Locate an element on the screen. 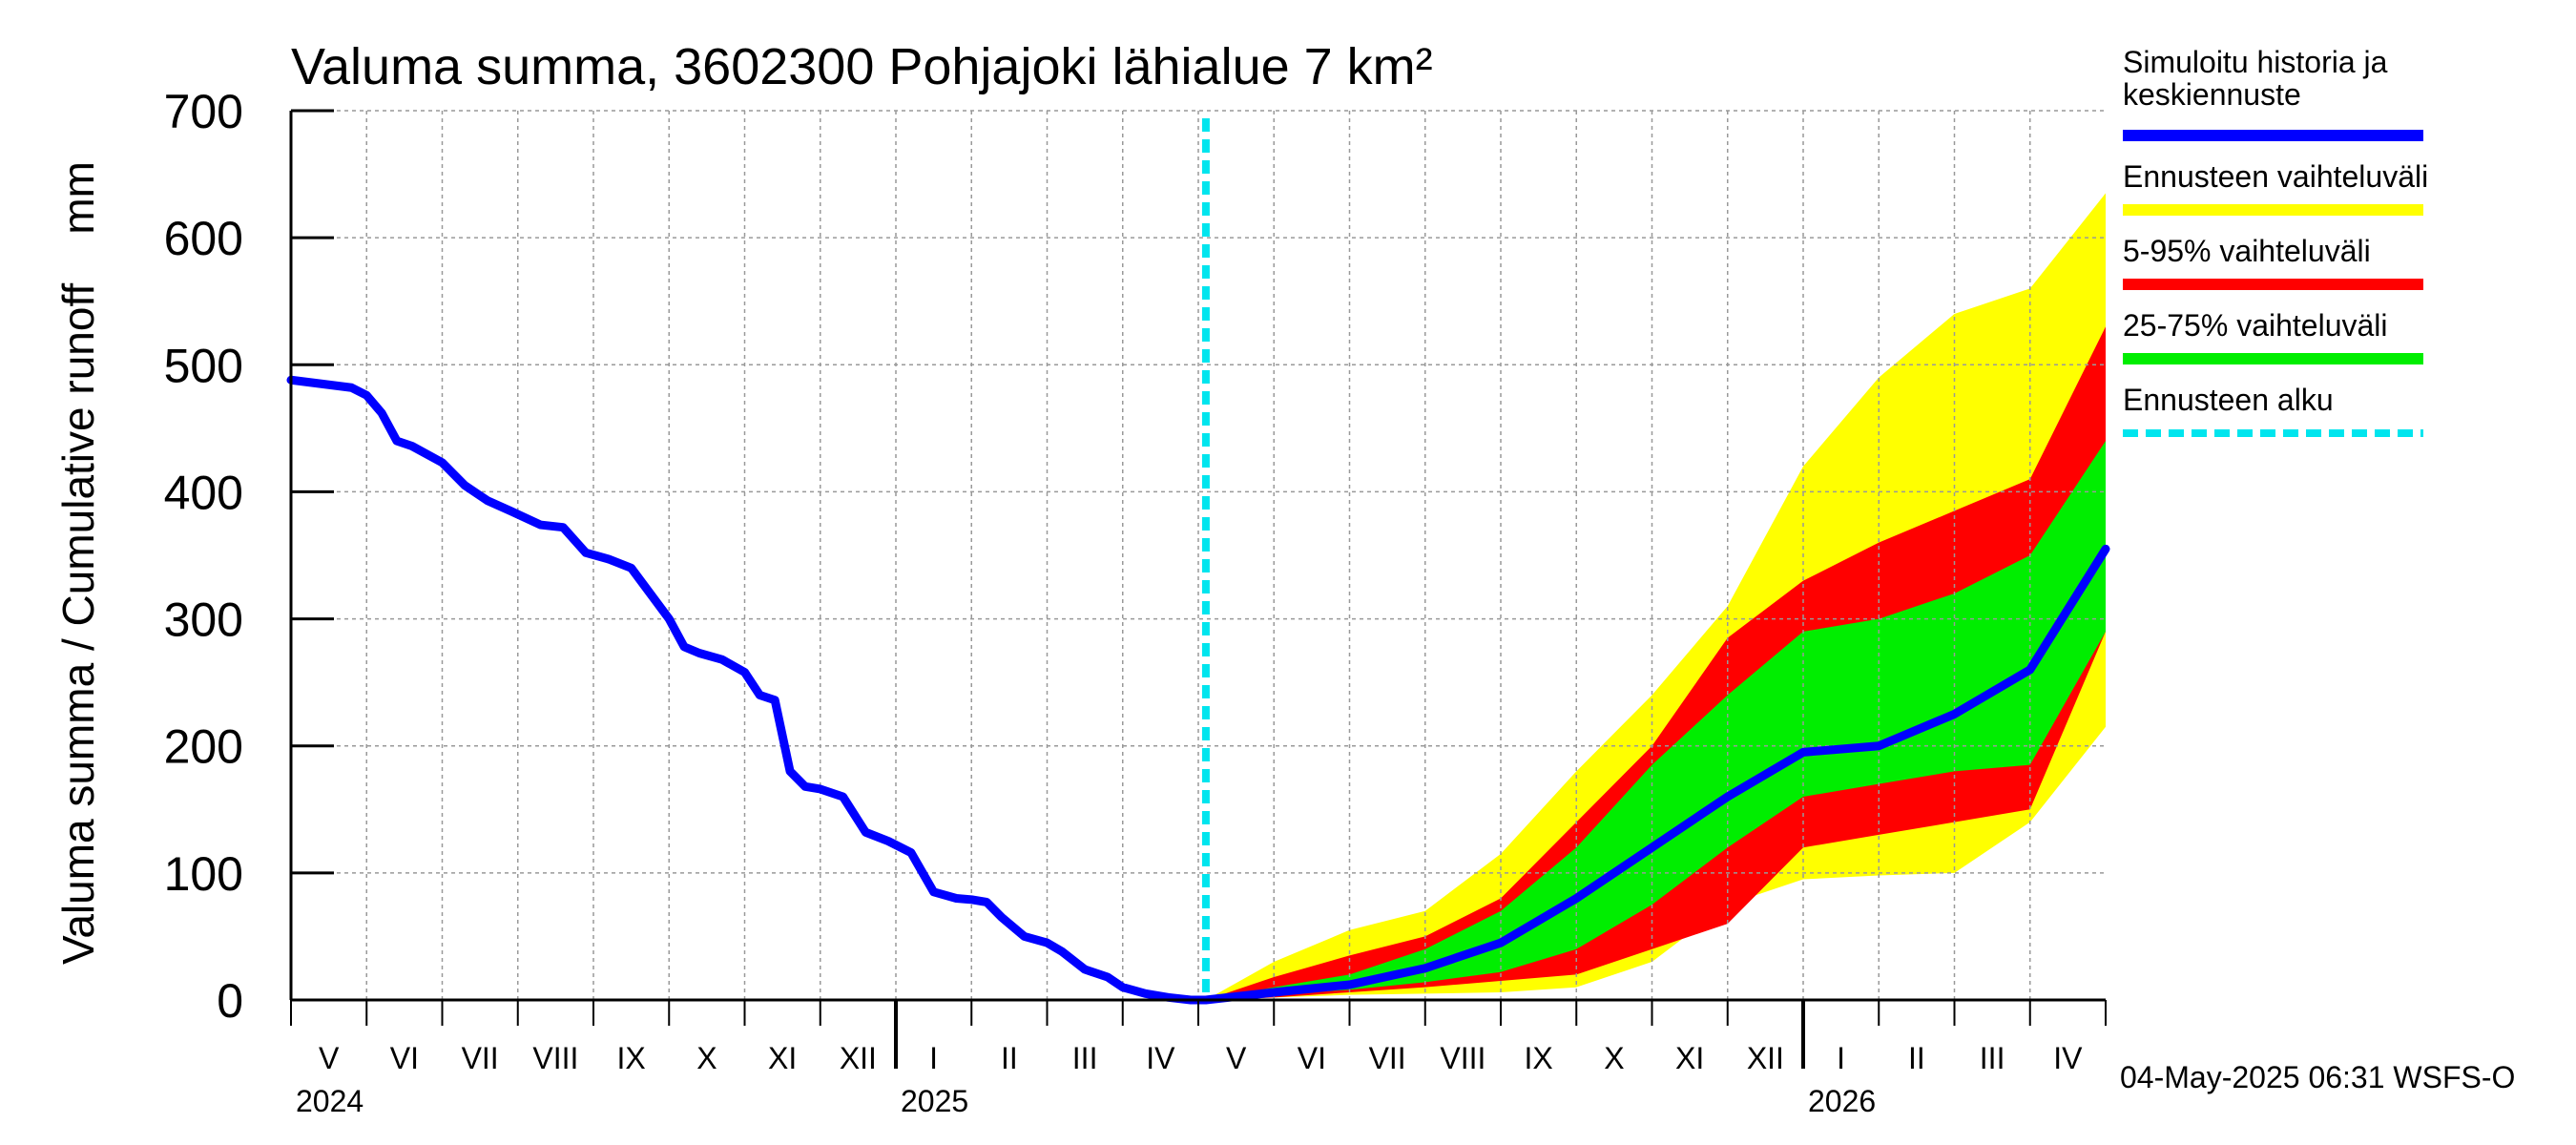 The height and width of the screenshot is (1145, 2576). legend-label: keskiennuste is located at coordinates (2212, 94).